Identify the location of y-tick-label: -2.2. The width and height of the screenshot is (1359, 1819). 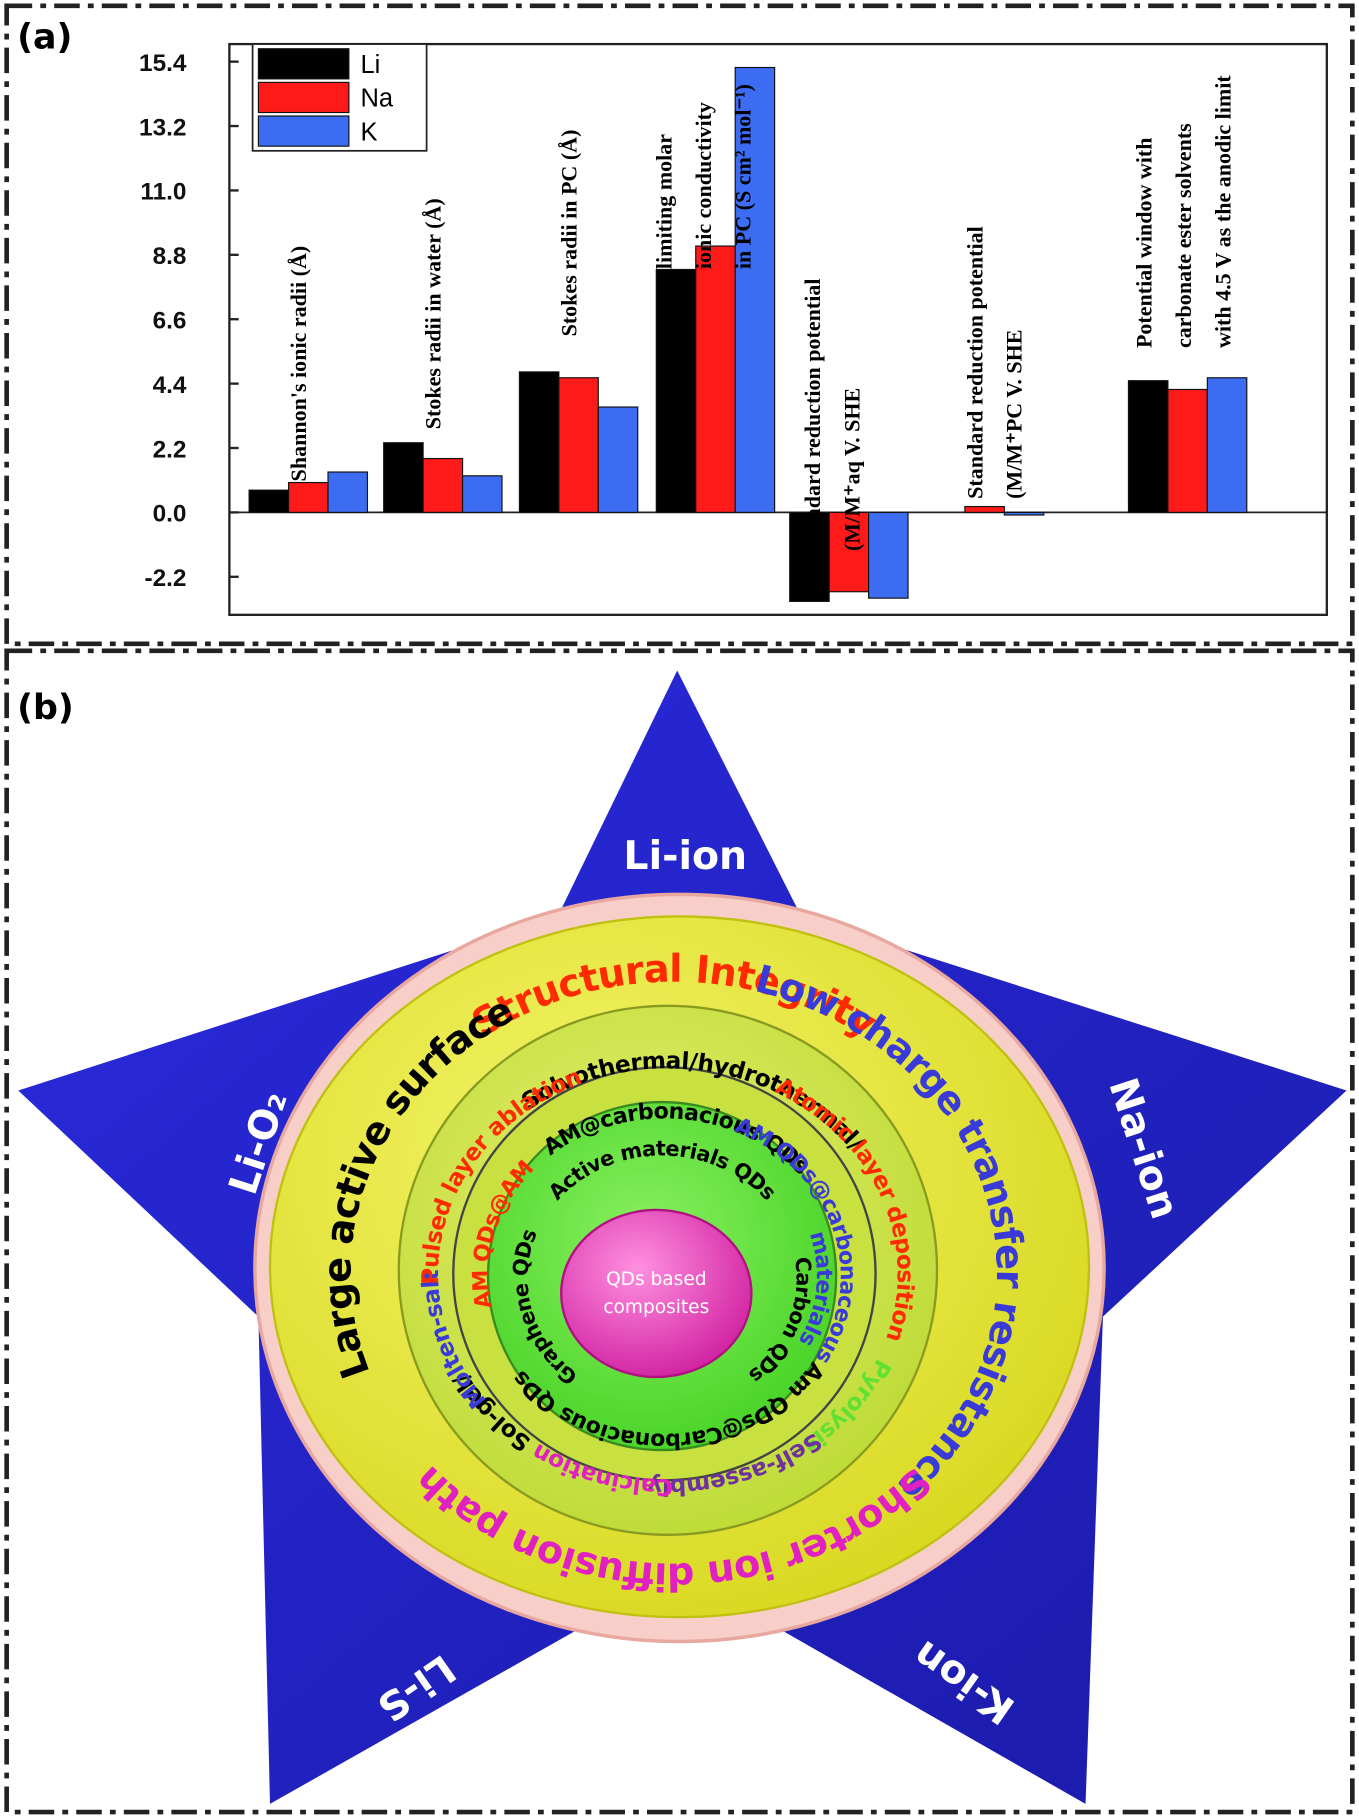
(165, 578).